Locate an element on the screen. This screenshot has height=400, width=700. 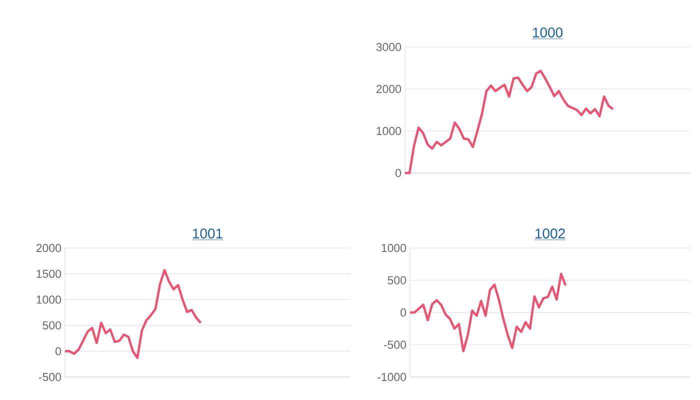
y-tick-label: 1500 is located at coordinates (49, 274).